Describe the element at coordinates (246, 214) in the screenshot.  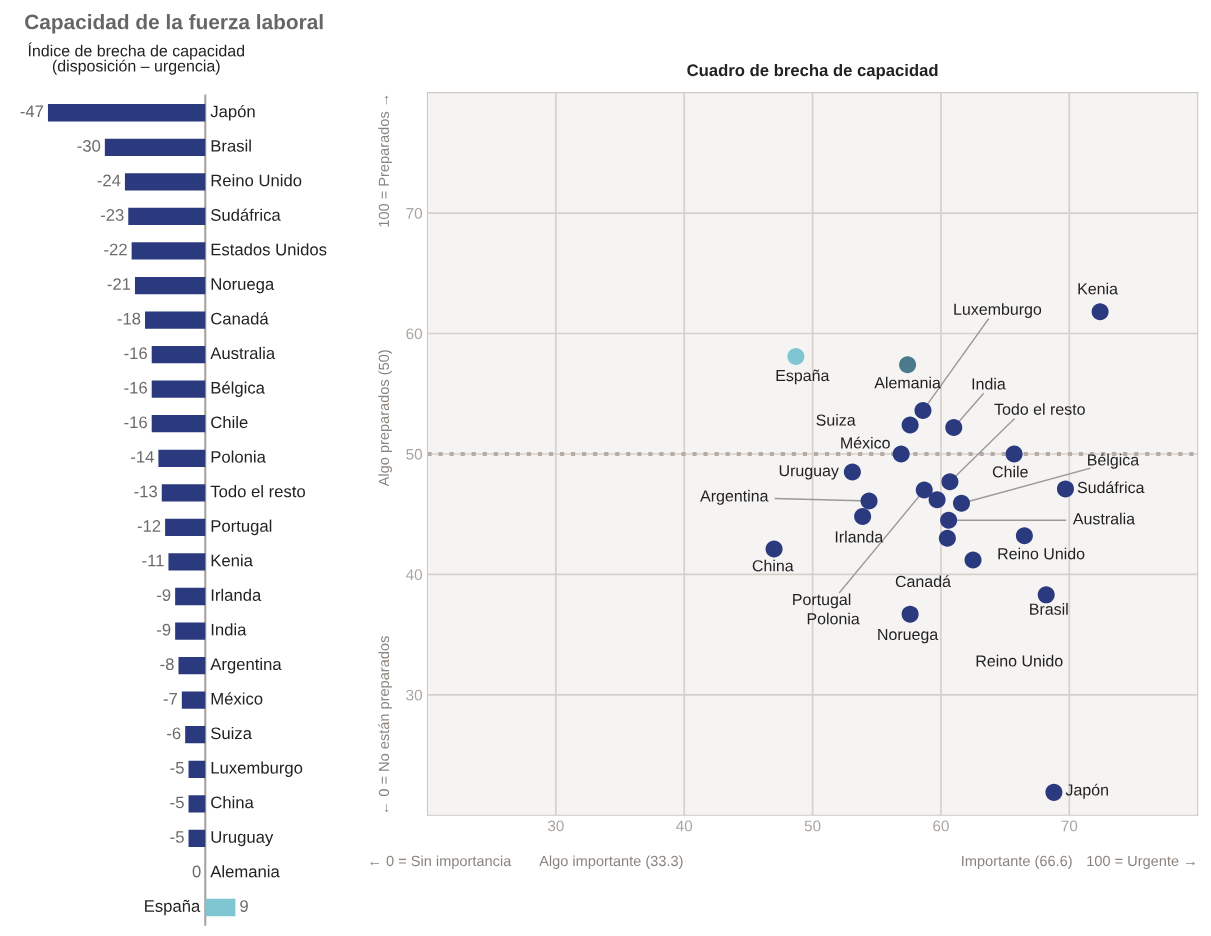
I see `y-tick-label: Sudáfrica` at that location.